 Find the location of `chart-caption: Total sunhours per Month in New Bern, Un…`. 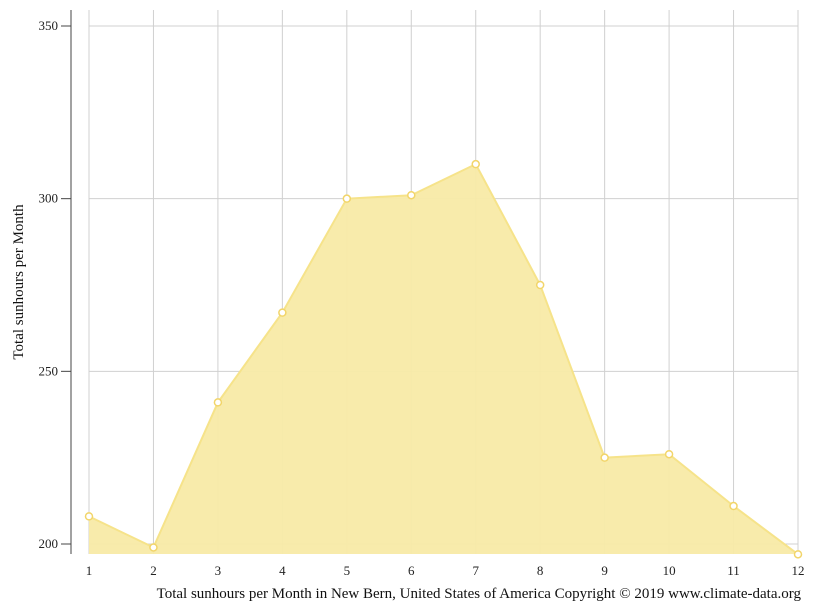

chart-caption: Total sunhours per Month in New Bern, Un… is located at coordinates (479, 594).